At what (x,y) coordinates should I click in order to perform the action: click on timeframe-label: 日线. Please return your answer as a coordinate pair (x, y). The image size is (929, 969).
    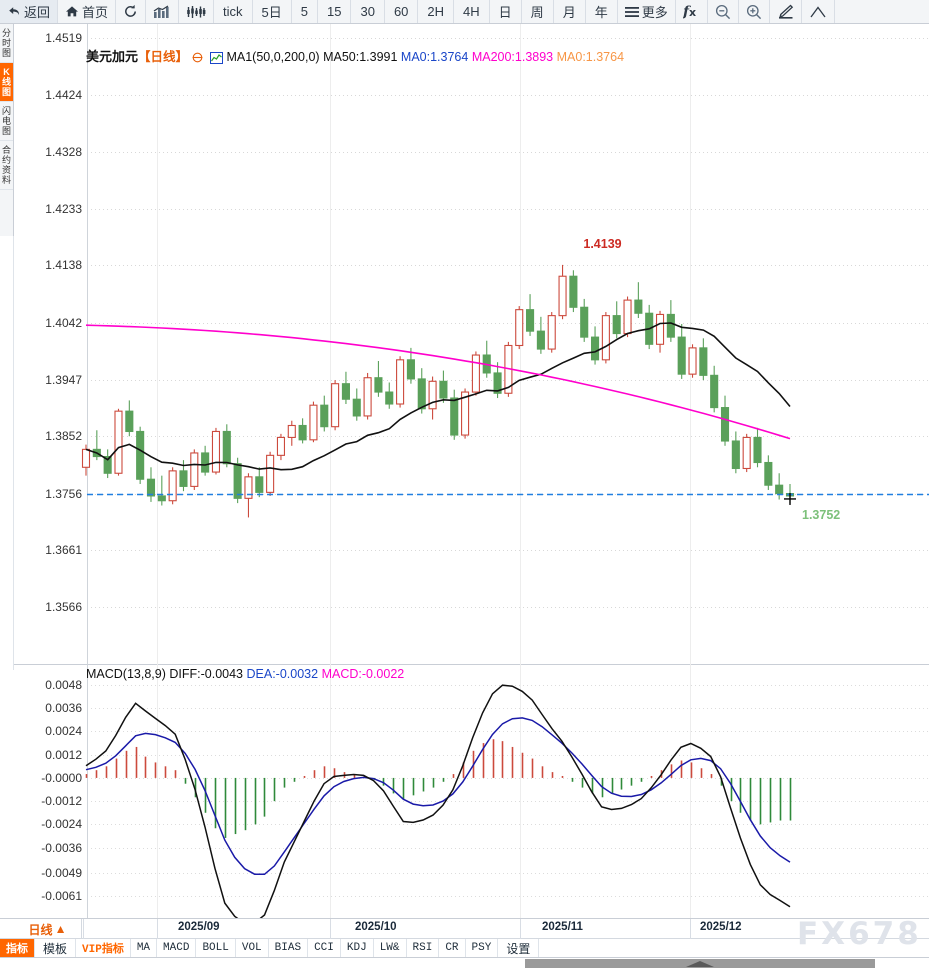
    Looking at the image, I should click on (40, 929).